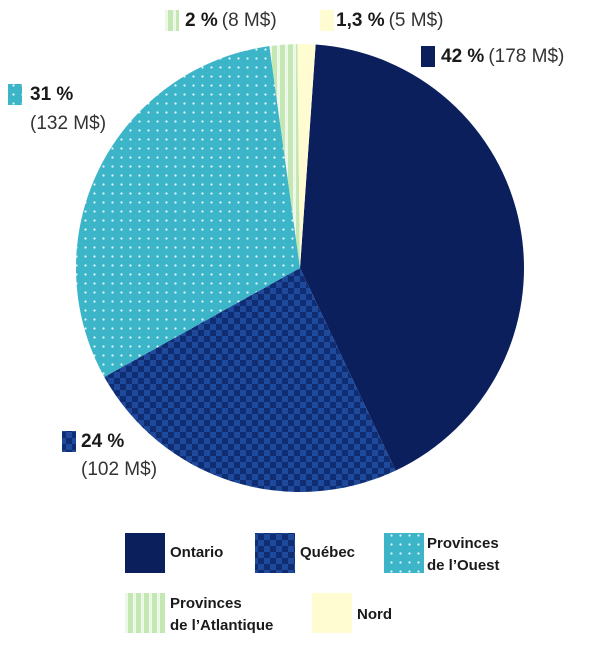 This screenshot has width=598, height=649. Describe the element at coordinates (360, 20) in the screenshot. I see `percent-label: 1,3 %` at that location.